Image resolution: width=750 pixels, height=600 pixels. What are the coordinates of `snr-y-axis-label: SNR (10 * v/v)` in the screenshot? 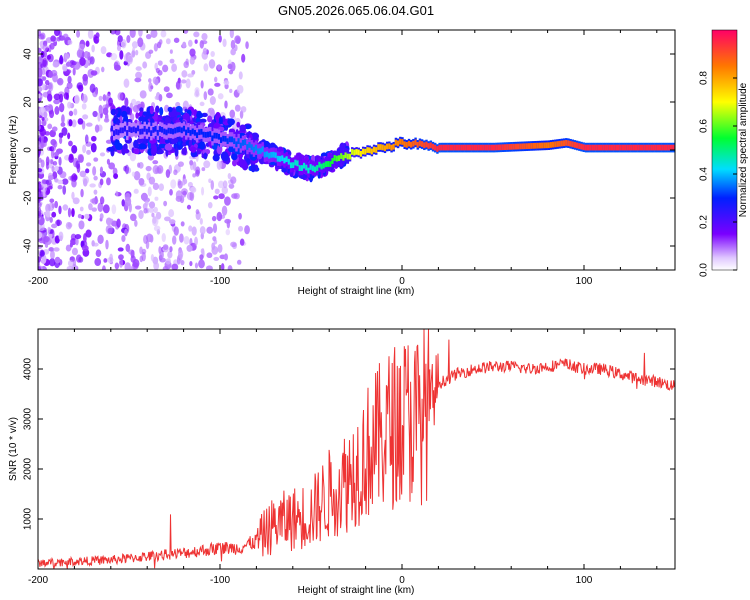 It's located at (13, 449).